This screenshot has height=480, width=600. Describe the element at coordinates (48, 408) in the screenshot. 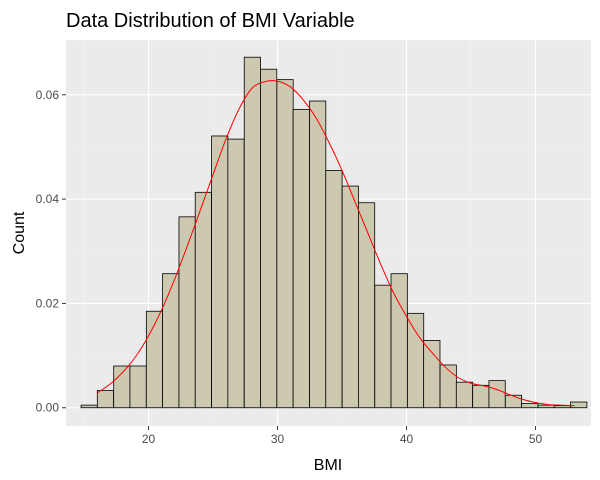

I see `y-tick-label: 0.00` at that location.